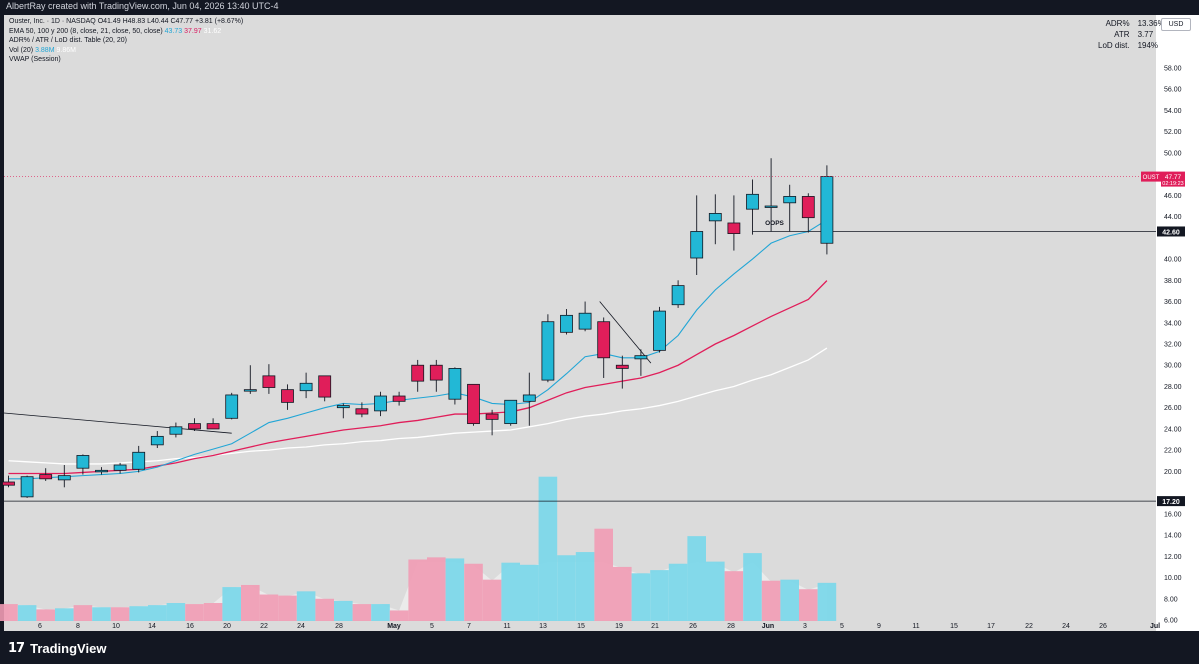 This screenshot has width=1199, height=664. What do you see at coordinates (227, 626) in the screenshot?
I see `x-tick-label: 20` at bounding box center [227, 626].